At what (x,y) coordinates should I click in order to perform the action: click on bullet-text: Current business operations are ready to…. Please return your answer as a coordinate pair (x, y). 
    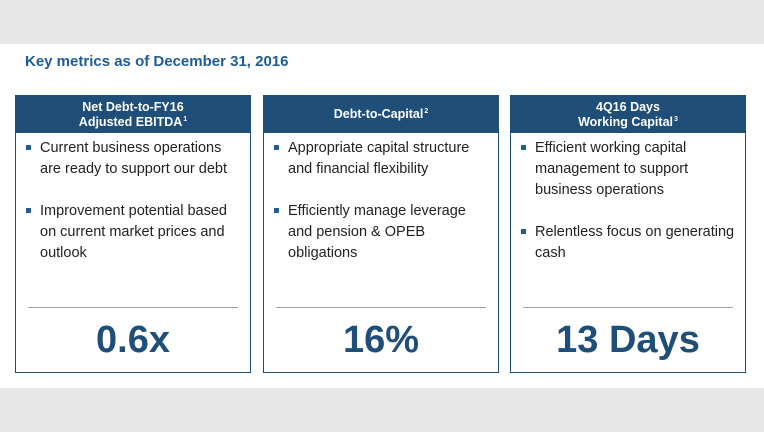
    Looking at the image, I should click on (134, 158).